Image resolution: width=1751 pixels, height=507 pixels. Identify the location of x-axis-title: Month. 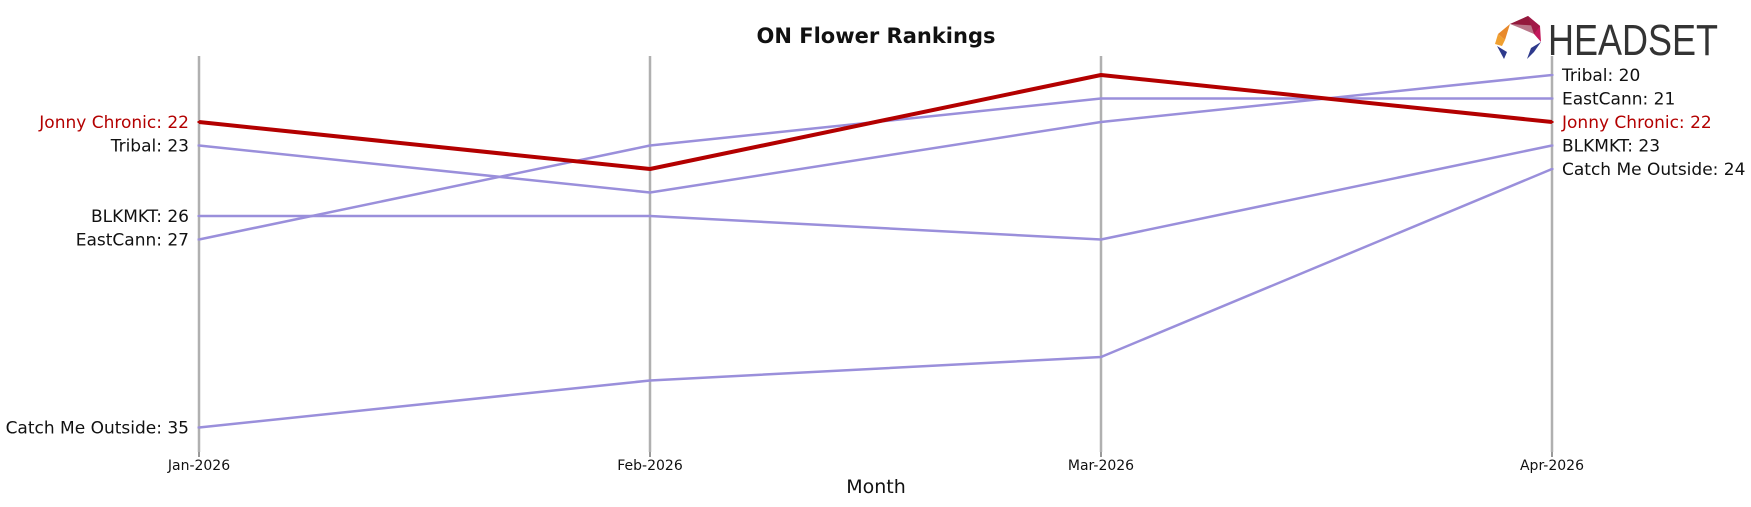
(876, 487).